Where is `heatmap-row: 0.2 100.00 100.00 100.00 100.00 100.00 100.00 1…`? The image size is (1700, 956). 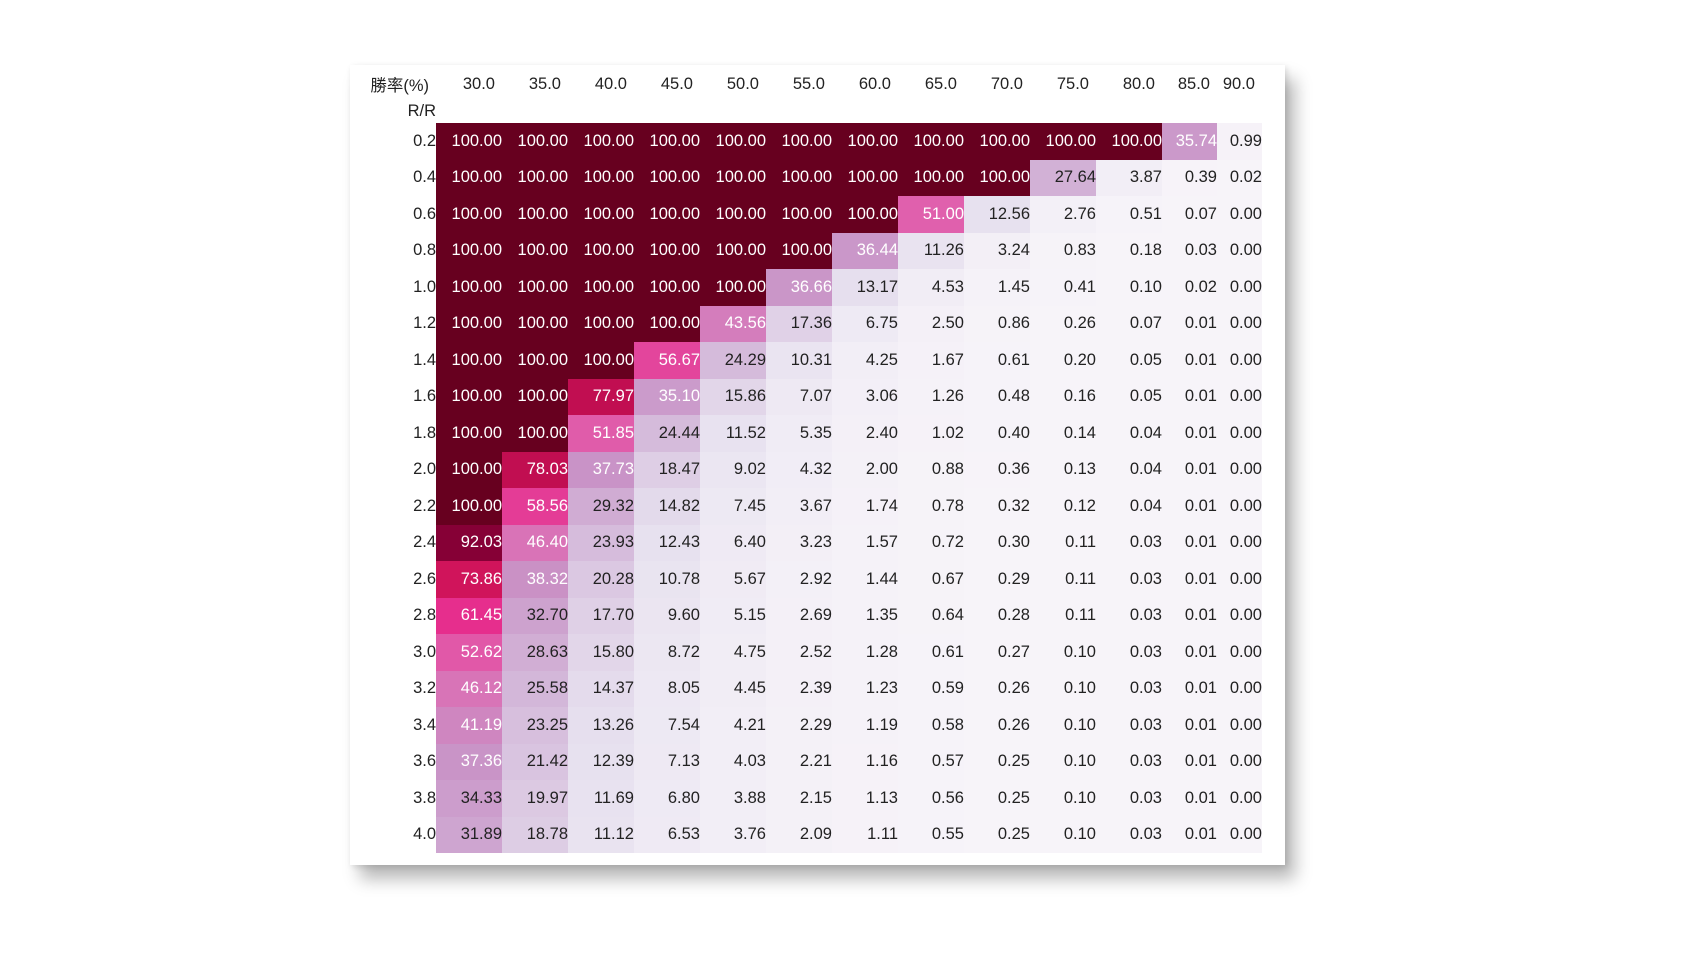
heatmap-row: 0.2 100.00 100.00 100.00 100.00 100.00 100.00 1… is located at coordinates (812, 141).